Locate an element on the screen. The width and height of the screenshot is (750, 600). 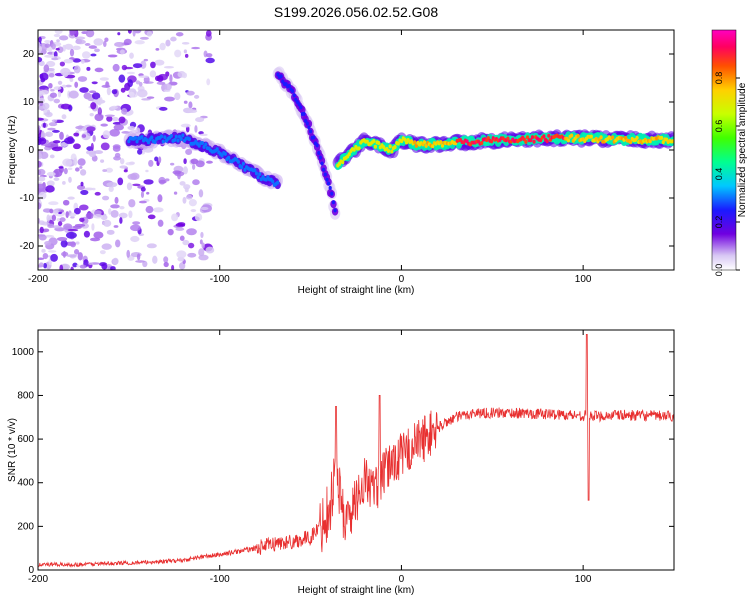
y-tick-label: 20 is located at coordinates (29, 54).